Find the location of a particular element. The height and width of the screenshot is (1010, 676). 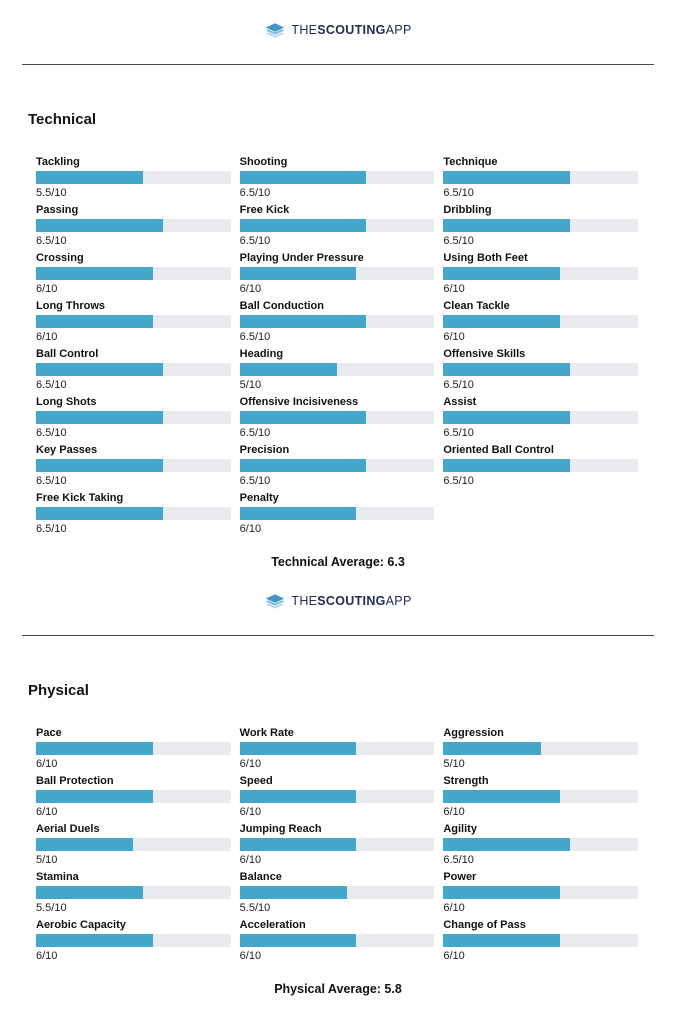

app-logo-header: THESCOUTINGAPP is located at coordinates (338, 30).